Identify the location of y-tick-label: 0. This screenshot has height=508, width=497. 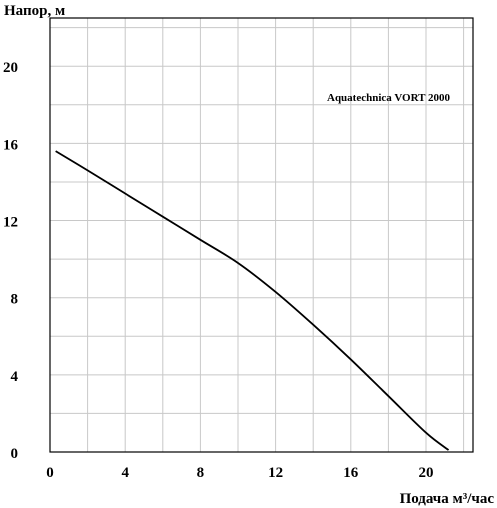
(15, 454).